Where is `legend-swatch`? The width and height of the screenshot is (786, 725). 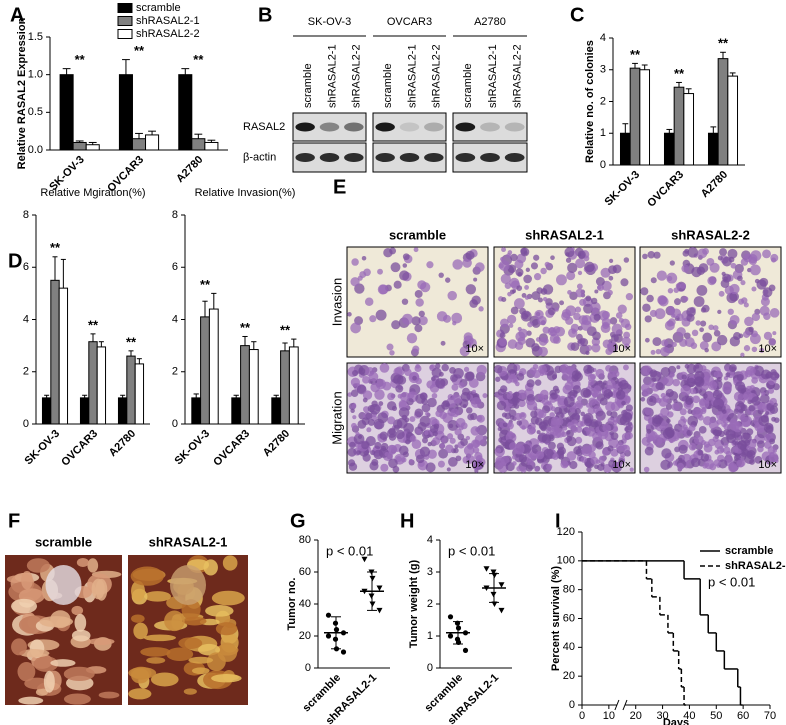 legend-swatch is located at coordinates (125, 34).